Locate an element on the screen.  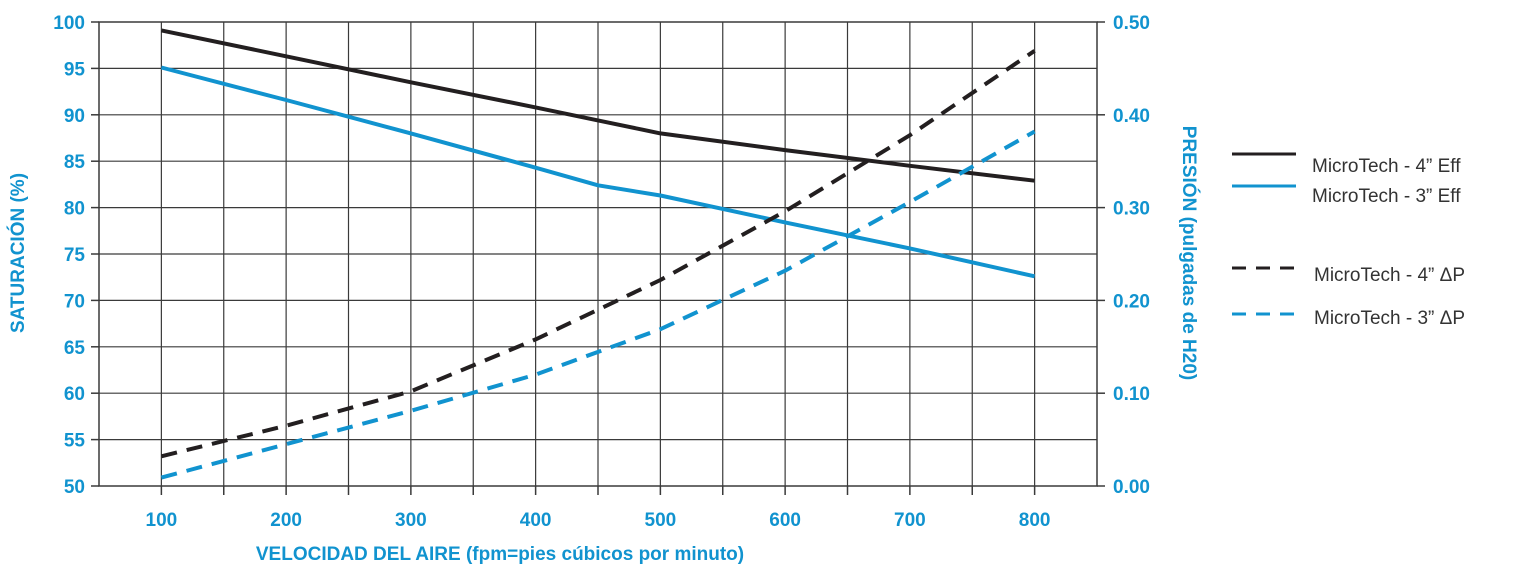
left-tick-label: 75 is located at coordinates (75, 255).